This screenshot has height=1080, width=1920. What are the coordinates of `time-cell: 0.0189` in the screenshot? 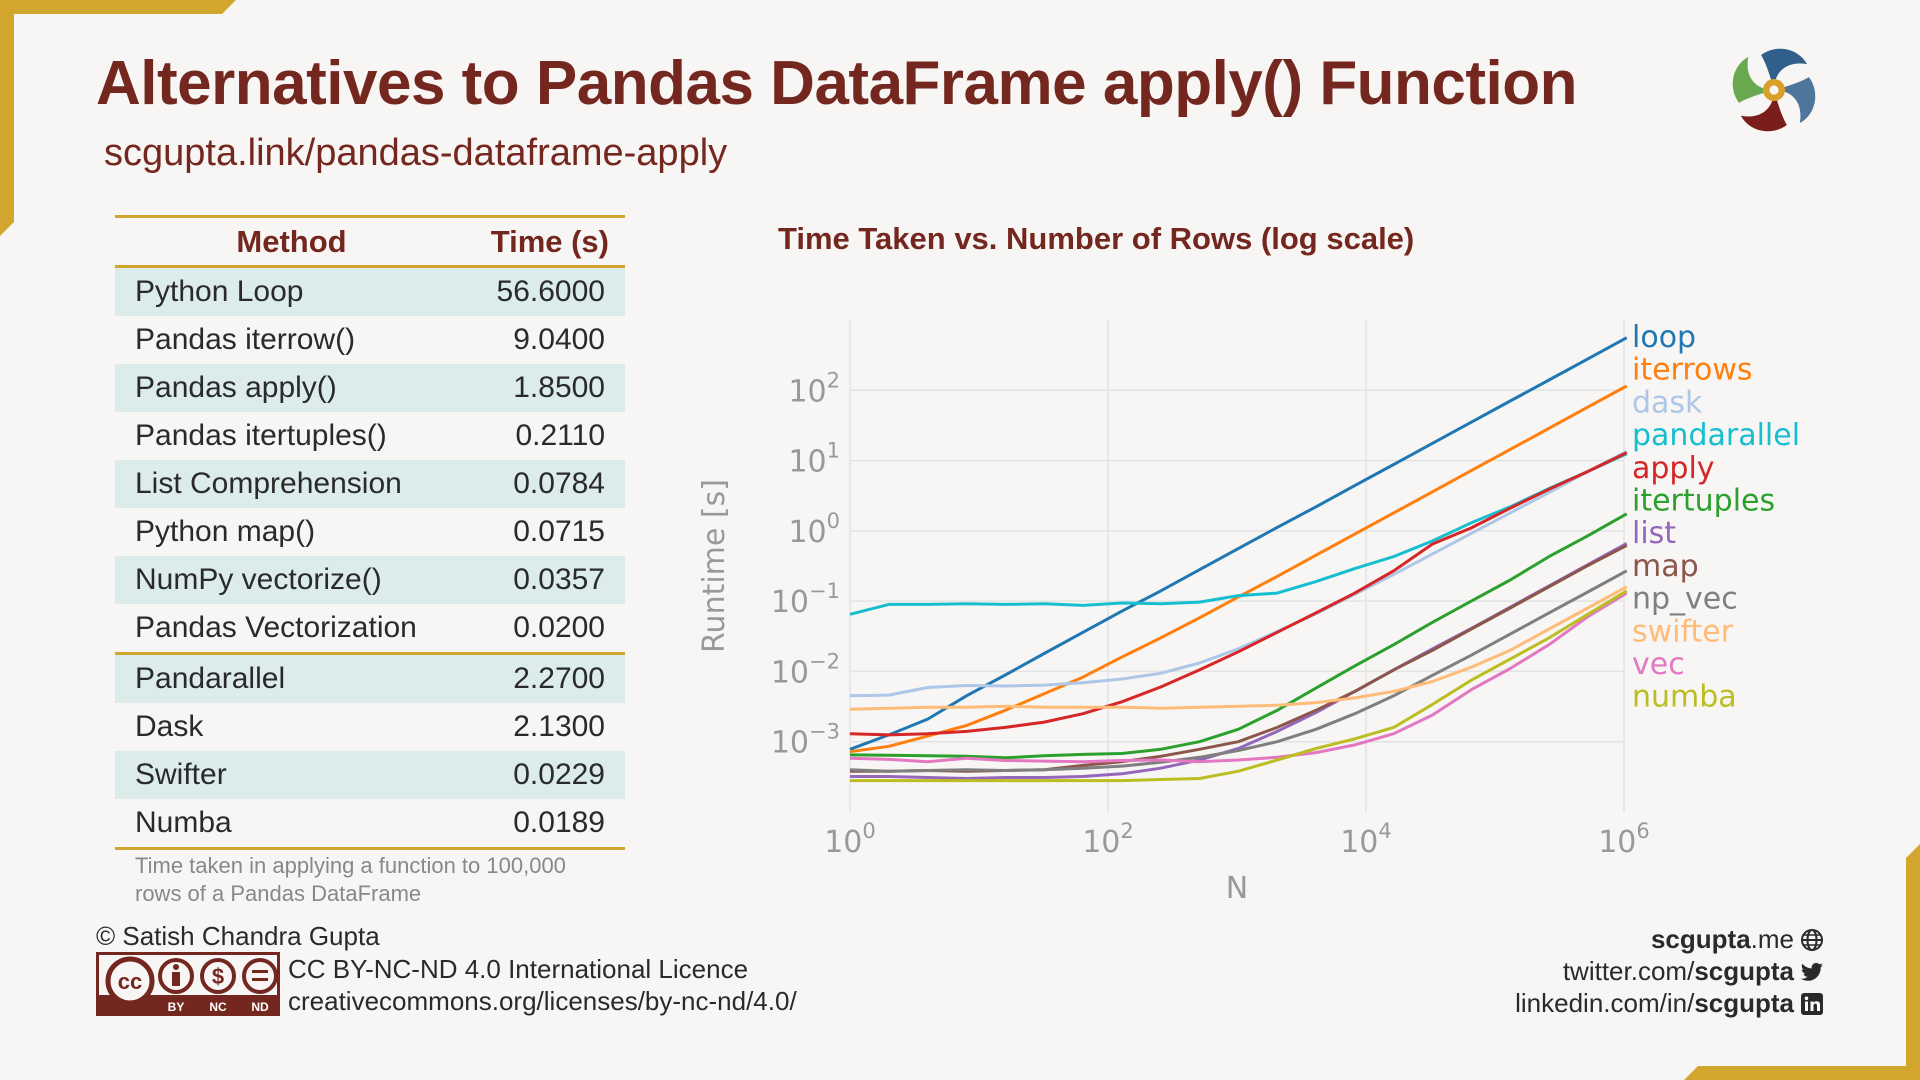 It's located at (546, 824).